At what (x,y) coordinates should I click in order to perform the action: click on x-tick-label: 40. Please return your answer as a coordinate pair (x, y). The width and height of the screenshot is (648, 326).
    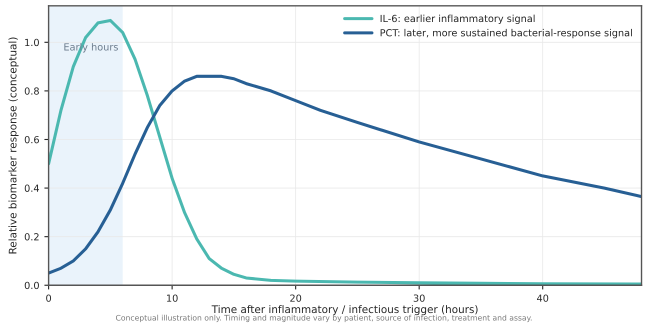
    Looking at the image, I should click on (542, 298).